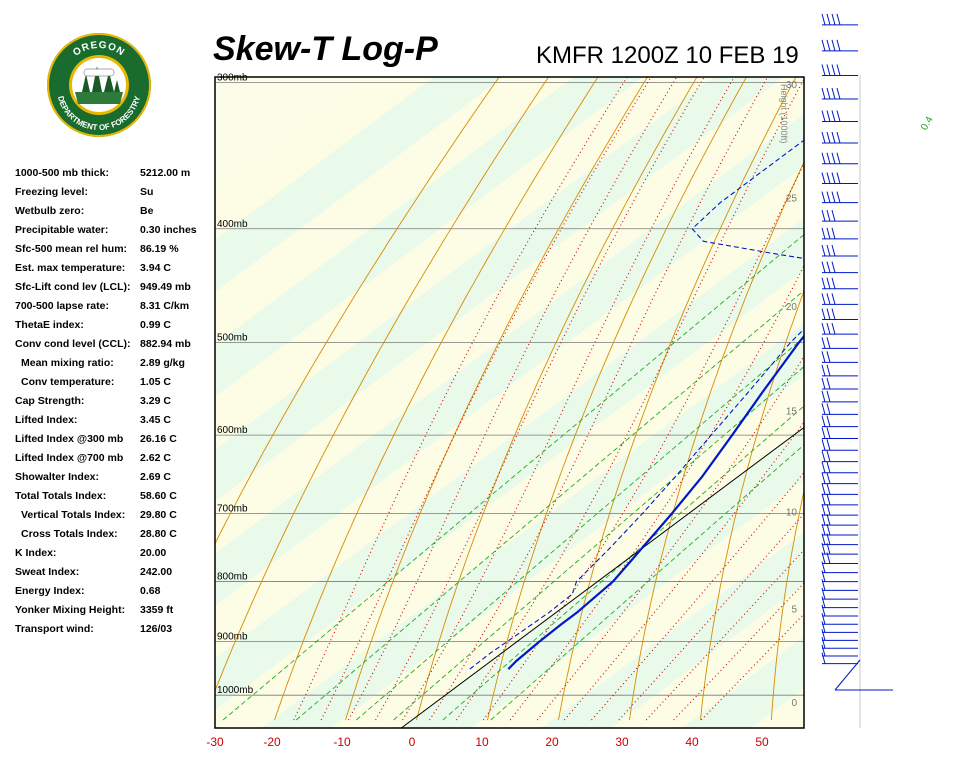 The image size is (960, 768). What do you see at coordinates (159, 249) in the screenshot?
I see `stat-value: 86.19 %` at bounding box center [159, 249].